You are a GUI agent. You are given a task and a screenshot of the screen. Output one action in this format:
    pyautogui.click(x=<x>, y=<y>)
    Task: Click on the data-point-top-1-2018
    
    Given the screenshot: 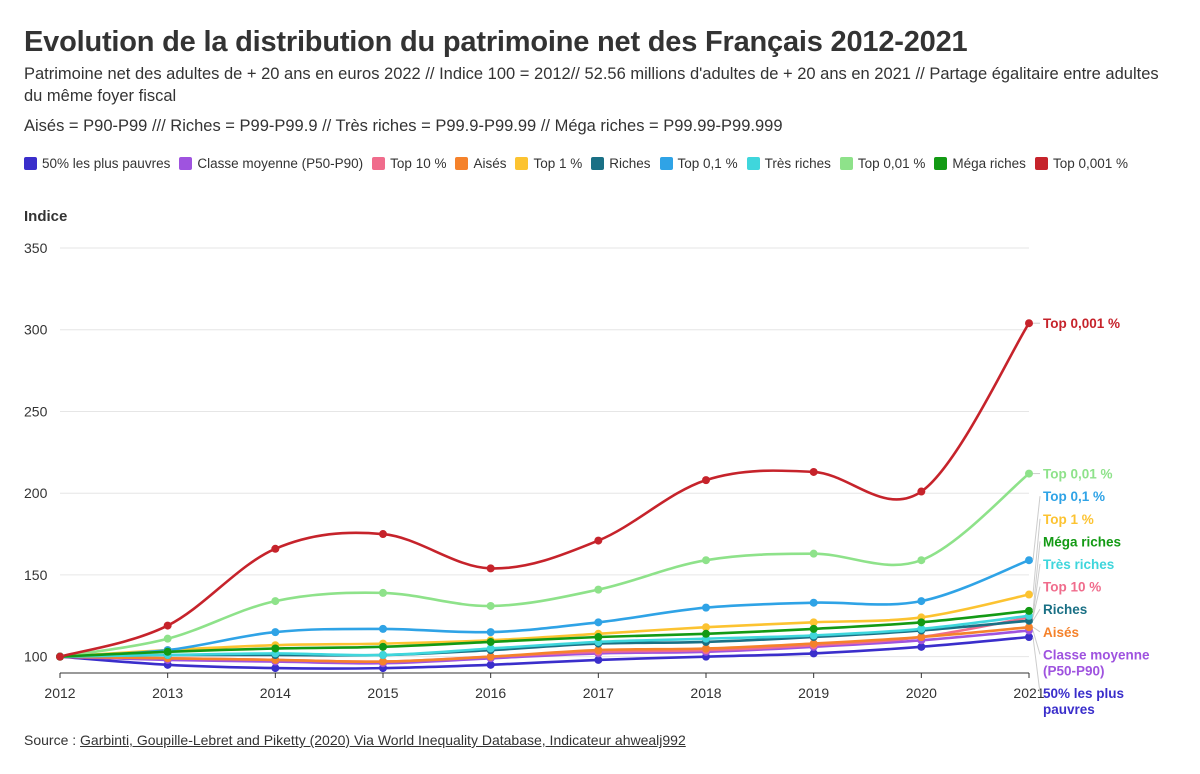 What is the action you would take?
    pyautogui.click(x=706, y=627)
    